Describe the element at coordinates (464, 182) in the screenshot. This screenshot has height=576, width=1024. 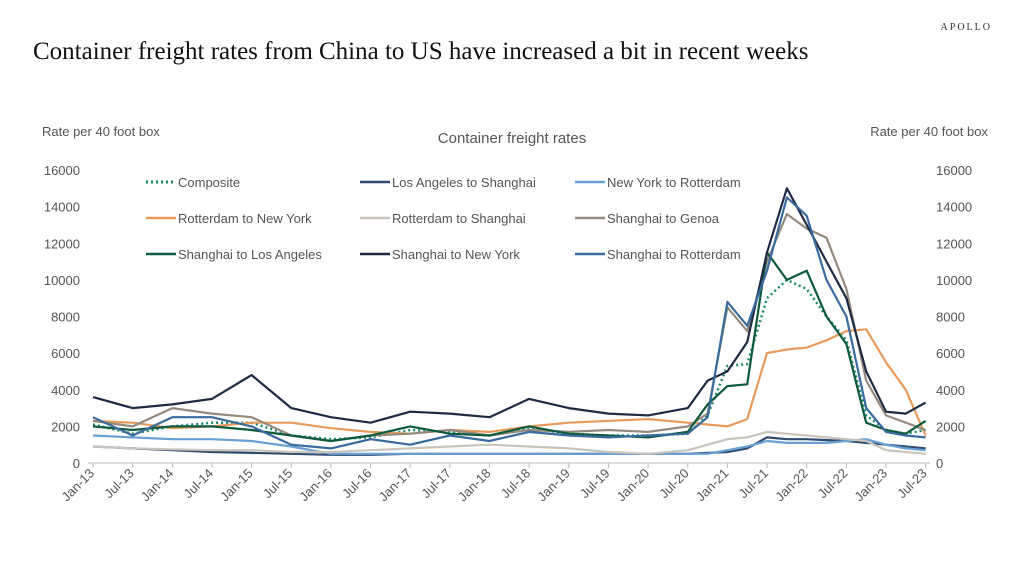
I see `legend-label: Los Angeles to Shanghai` at that location.